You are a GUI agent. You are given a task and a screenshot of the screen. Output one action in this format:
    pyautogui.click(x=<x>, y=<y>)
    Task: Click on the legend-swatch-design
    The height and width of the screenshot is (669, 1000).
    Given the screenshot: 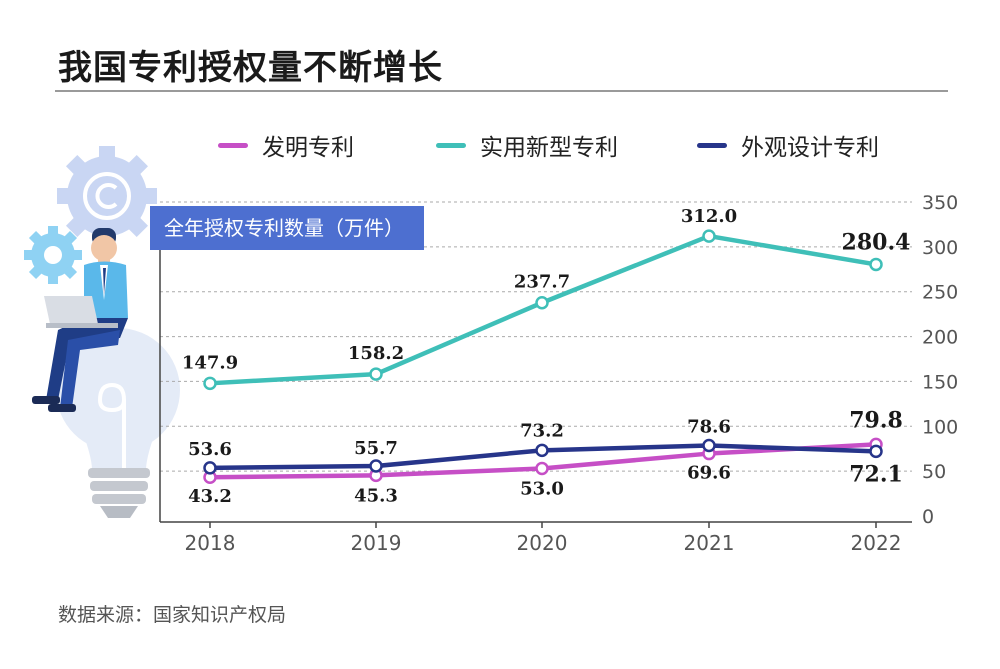 What is the action you would take?
    pyautogui.click(x=712, y=145)
    